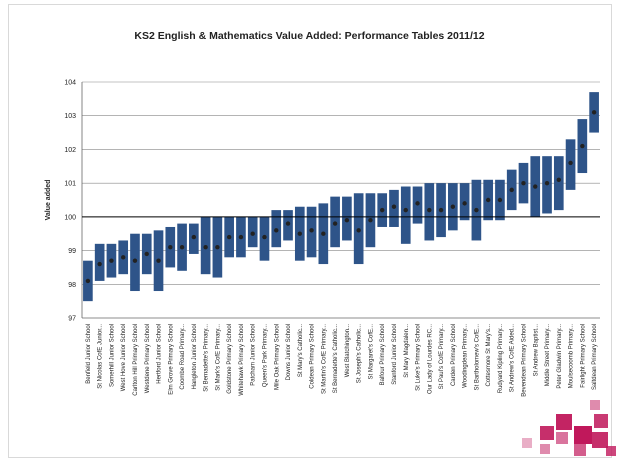 This screenshot has height=461, width=619. I want to click on y-axis-label: Value added, so click(48, 200).